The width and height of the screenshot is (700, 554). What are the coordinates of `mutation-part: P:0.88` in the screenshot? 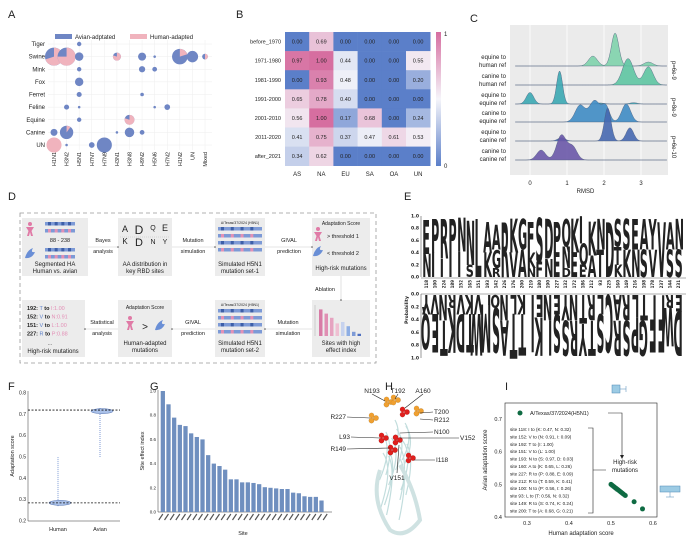 It's located at (60, 335).